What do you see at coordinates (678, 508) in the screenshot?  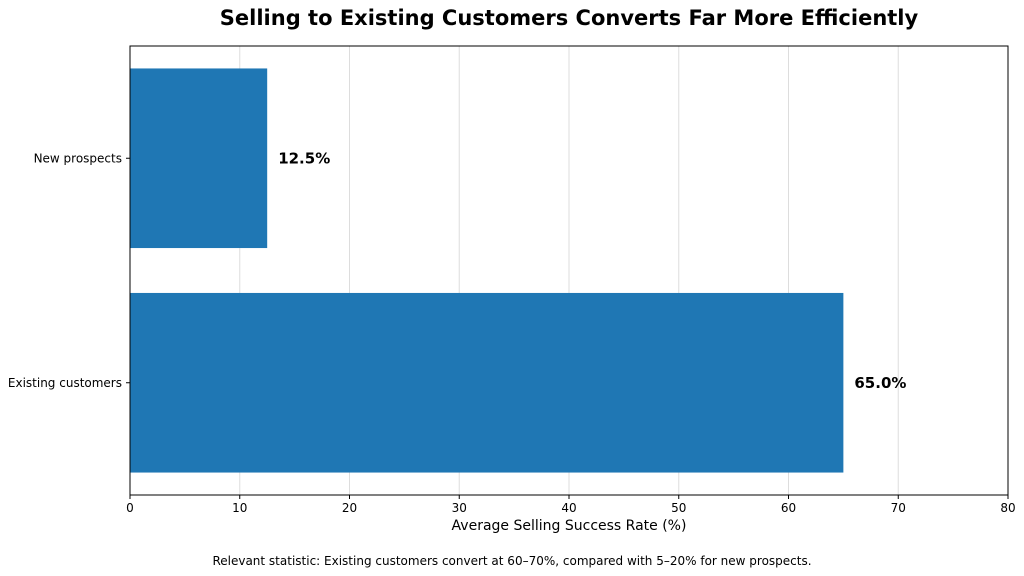 I see `x-tick-label: 50` at bounding box center [678, 508].